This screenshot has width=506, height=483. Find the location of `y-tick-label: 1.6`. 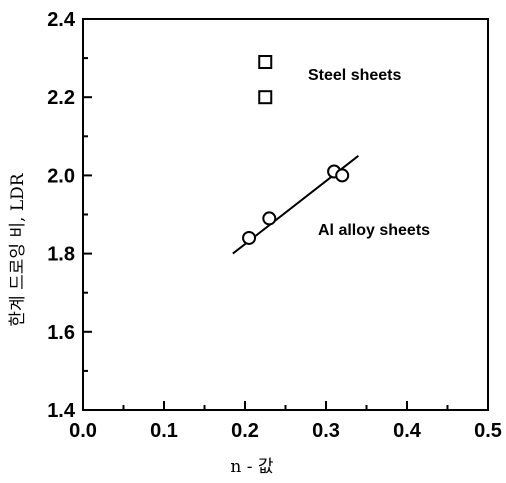

y-tick-label: 1.6 is located at coordinates (61, 333).